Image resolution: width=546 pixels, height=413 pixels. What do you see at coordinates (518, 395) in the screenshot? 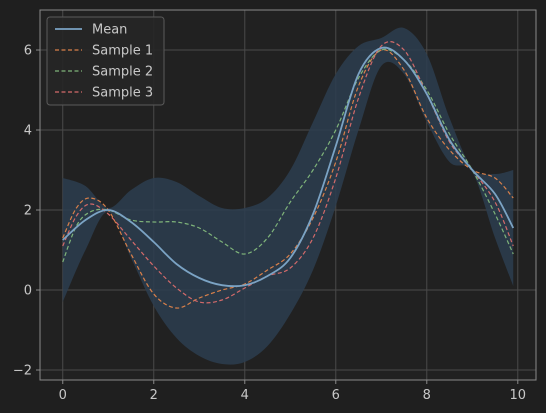
I see `x-tick-label: 10` at bounding box center [518, 395].